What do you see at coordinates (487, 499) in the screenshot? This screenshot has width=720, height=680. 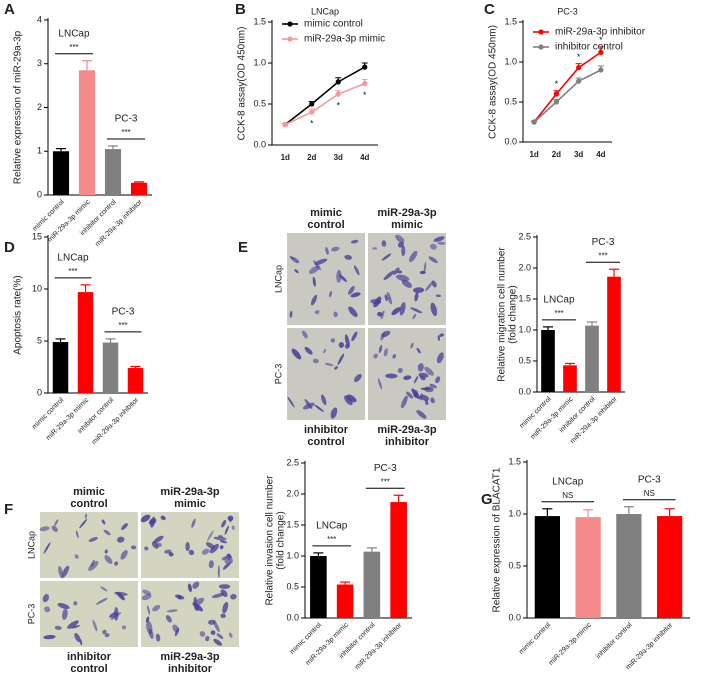 I see `panel-label: G` at bounding box center [487, 499].